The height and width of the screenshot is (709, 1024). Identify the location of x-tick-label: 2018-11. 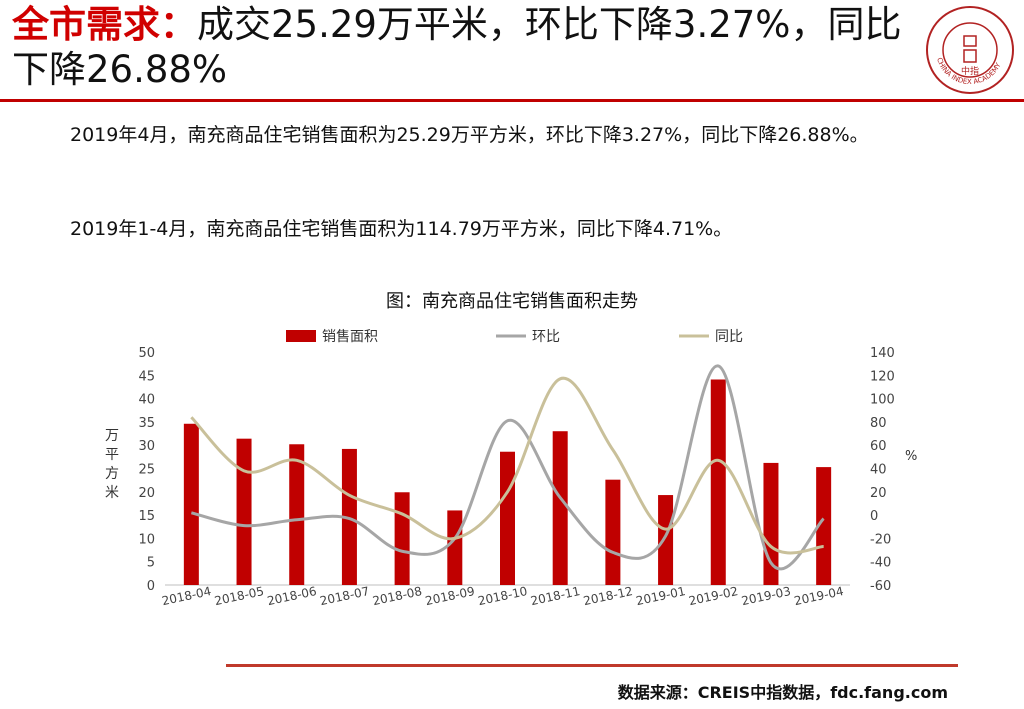
(555, 596).